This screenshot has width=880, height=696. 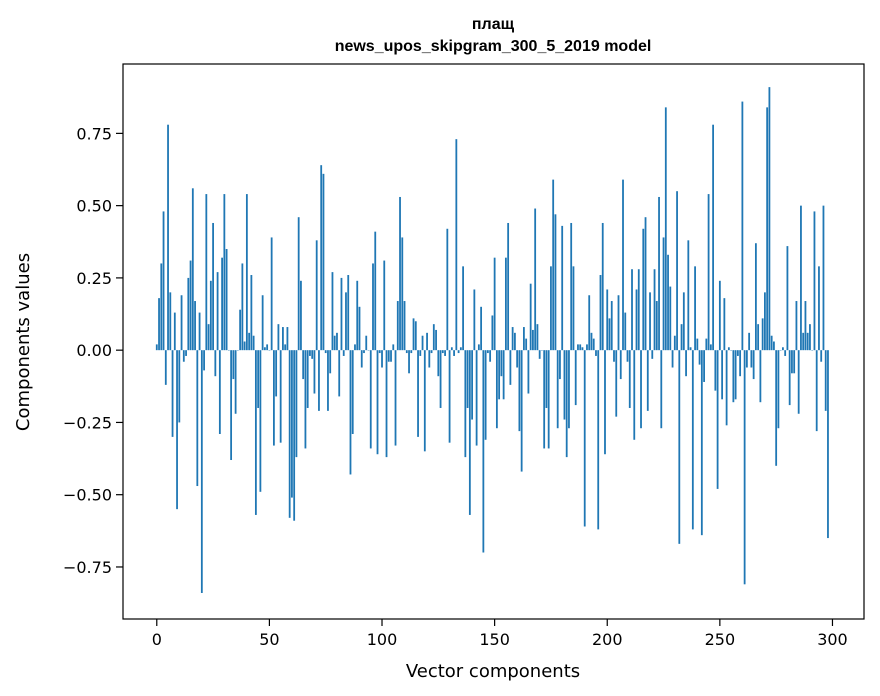 I want to click on y-tick-label: 0.25, so click(x=94, y=278).